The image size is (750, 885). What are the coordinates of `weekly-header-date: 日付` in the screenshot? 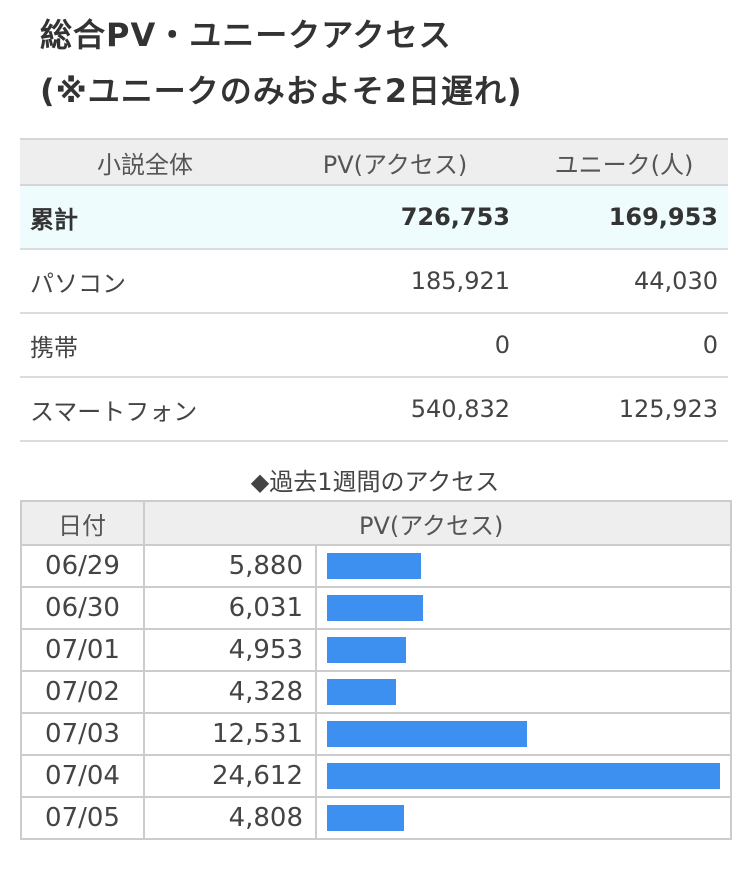 It's located at (82, 523).